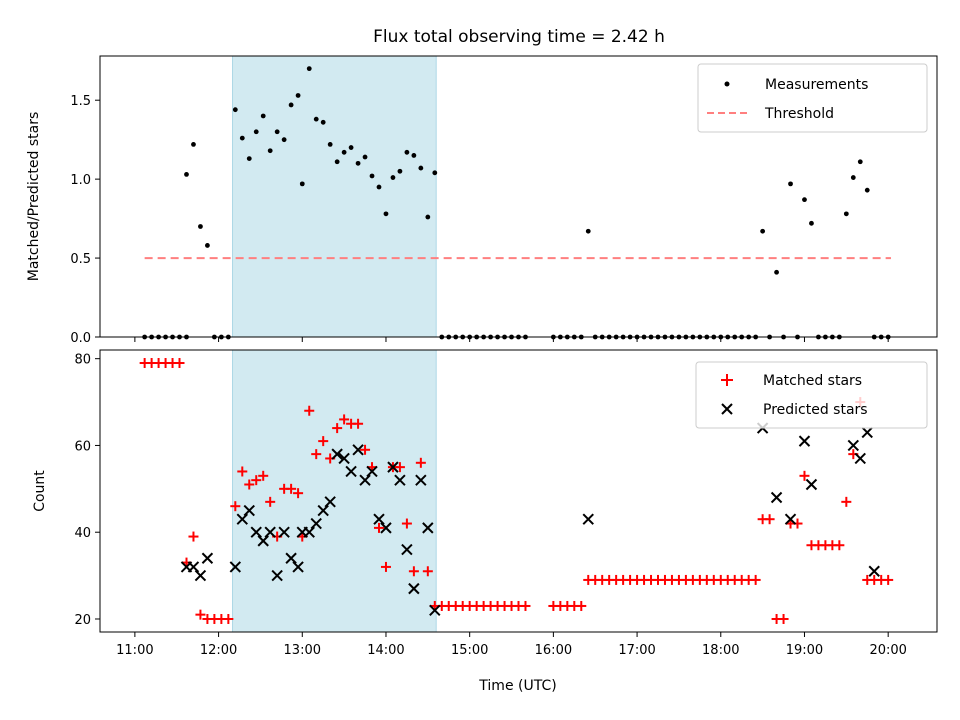 Image resolution: width=960 pixels, height=720 pixels. I want to click on top-y-ticks: 0.0 0.5 1.0 1.5, so click(85, 220).